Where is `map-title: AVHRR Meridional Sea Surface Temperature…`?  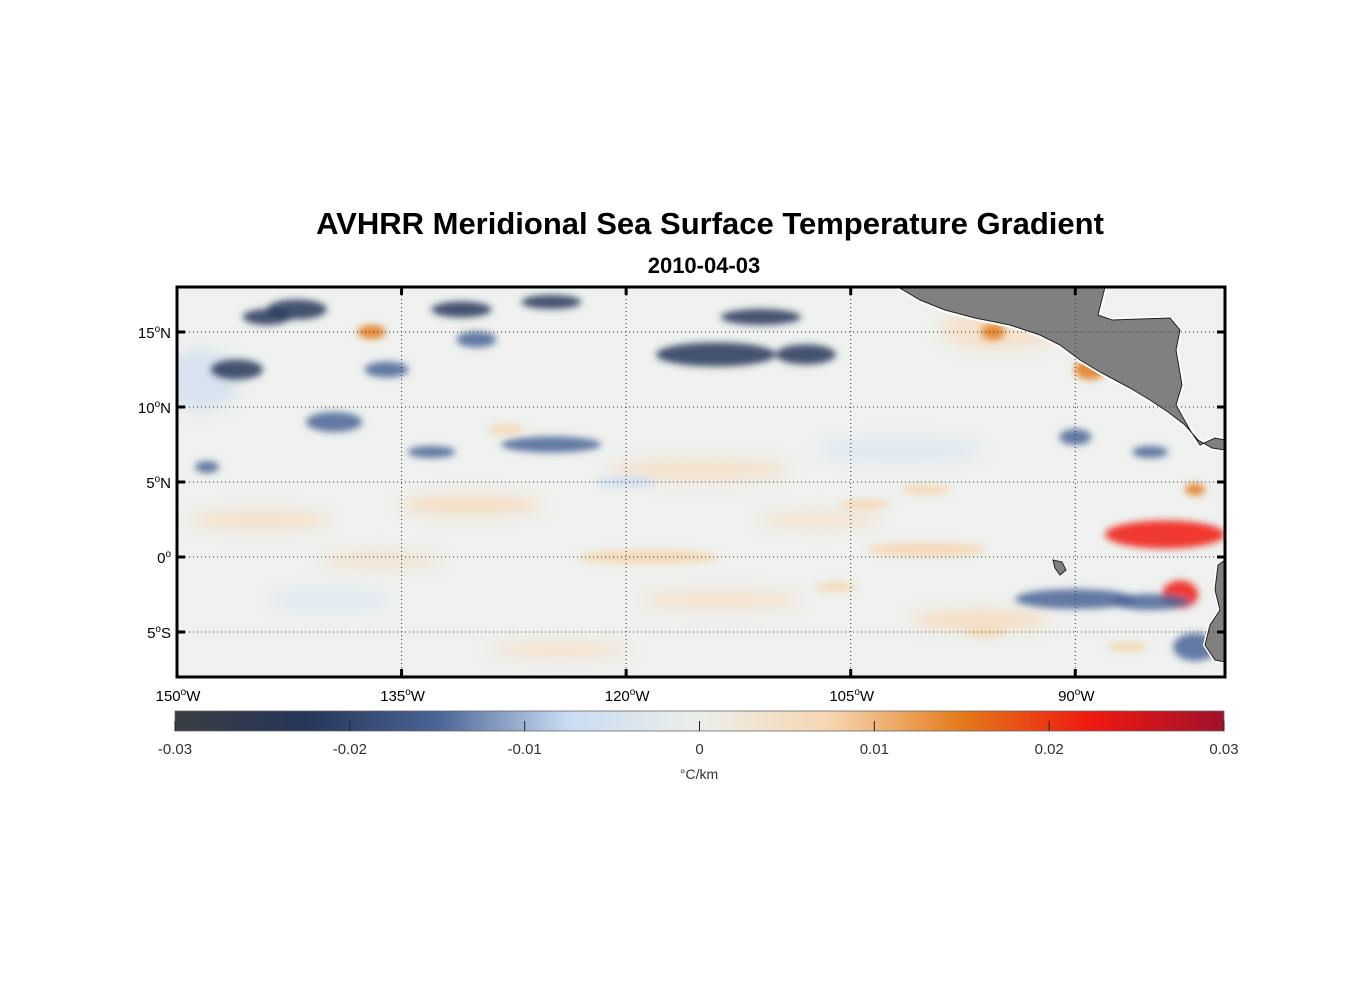 map-title: AVHRR Meridional Sea Surface Temperature… is located at coordinates (710, 223).